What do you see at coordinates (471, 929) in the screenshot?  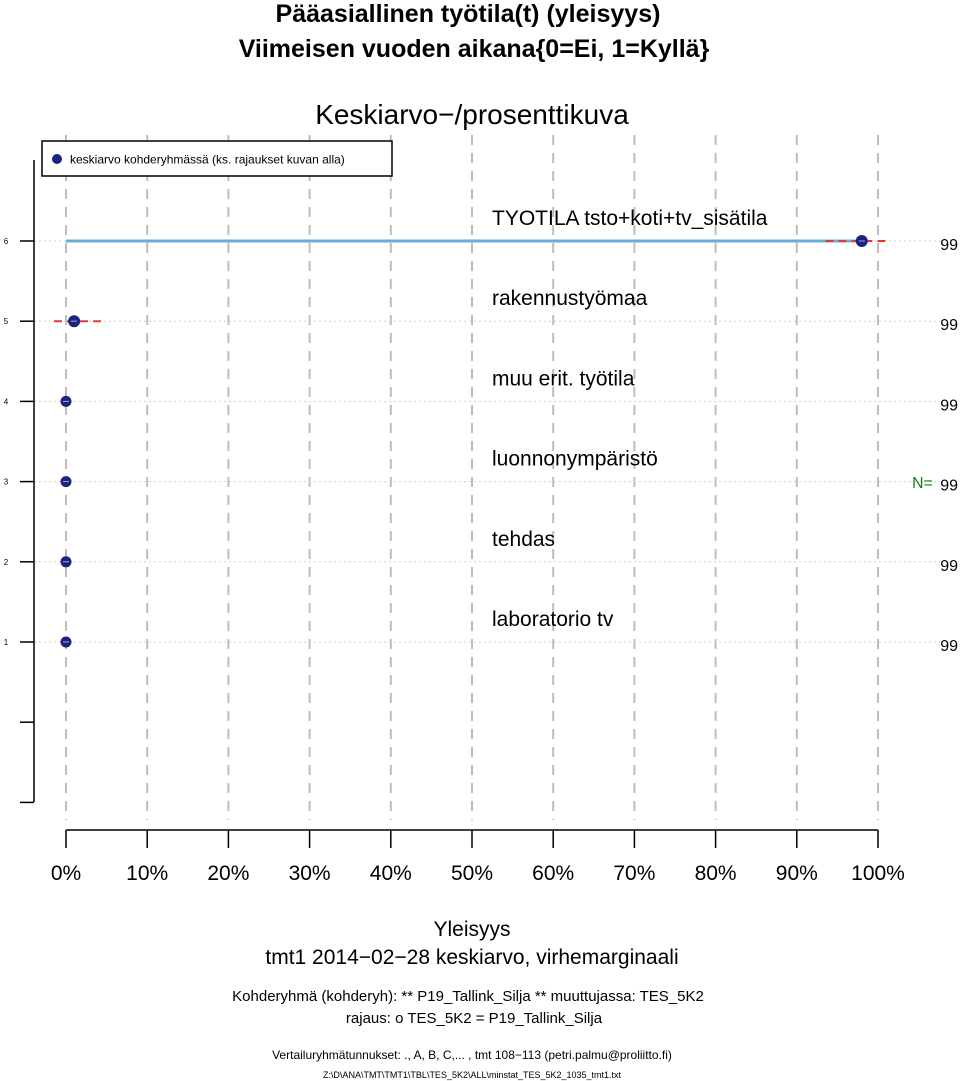 I see `x-axis-label-line1: Yleisyys` at bounding box center [471, 929].